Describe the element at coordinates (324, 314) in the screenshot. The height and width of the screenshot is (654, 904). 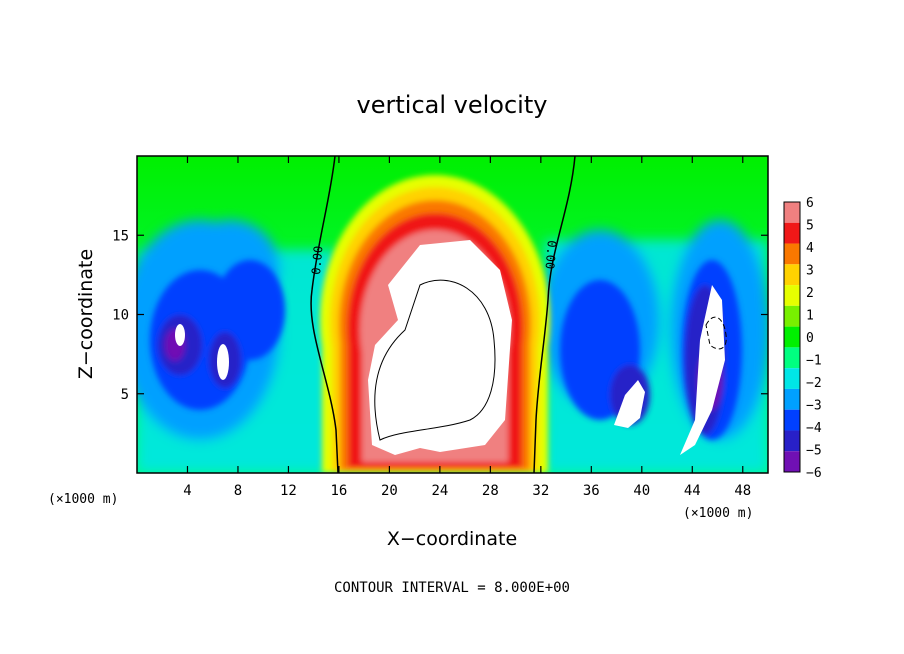
I see `zero-contour-left` at that location.